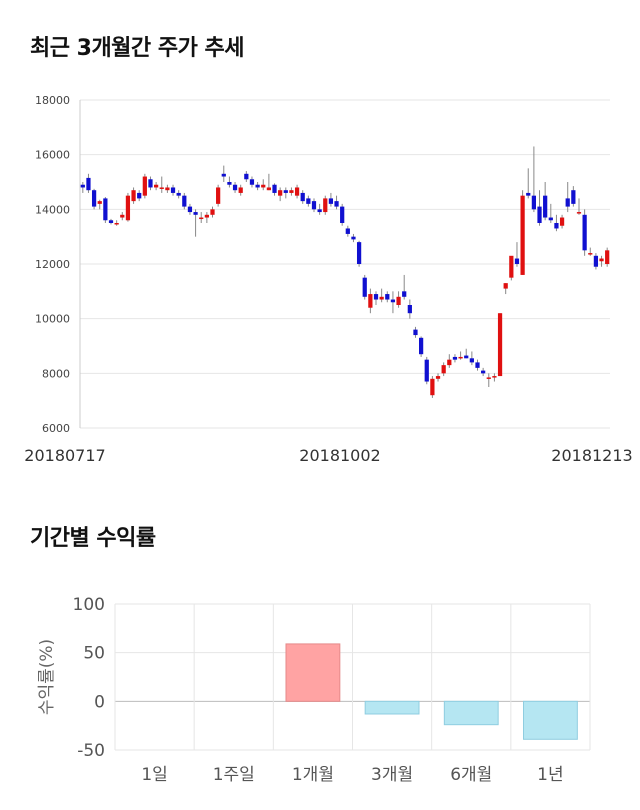 The height and width of the screenshot is (810, 640). What do you see at coordinates (431, 691) in the screenshot?
I see `returns-bars` at bounding box center [431, 691].